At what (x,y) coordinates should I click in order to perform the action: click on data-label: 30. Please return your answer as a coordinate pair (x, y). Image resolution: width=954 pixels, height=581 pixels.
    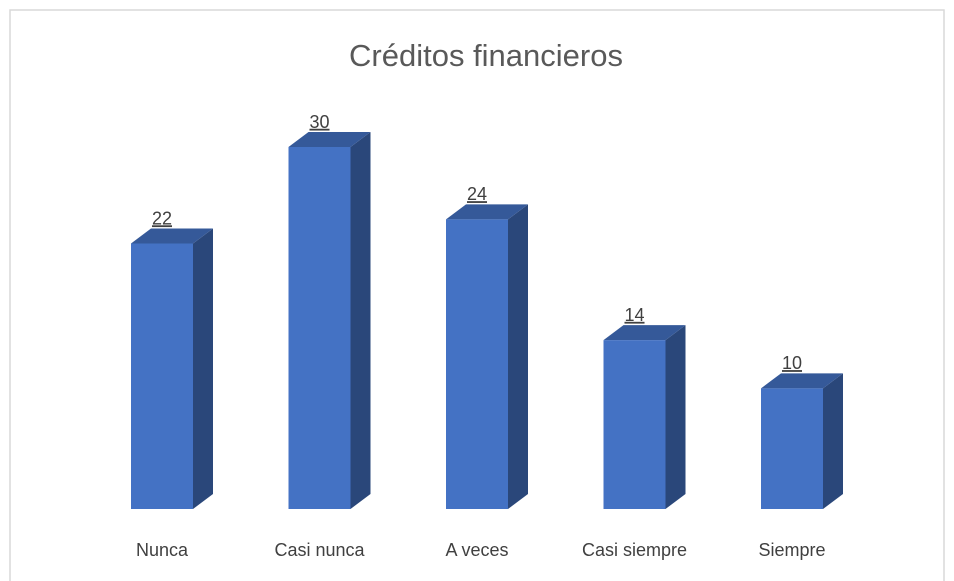
    Looking at the image, I should click on (319, 122).